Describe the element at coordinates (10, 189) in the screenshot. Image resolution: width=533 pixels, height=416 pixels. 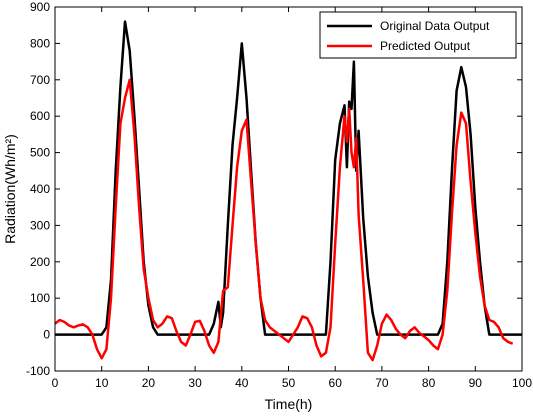
I see `y-axis-label: Radiation(Wh/m²)` at that location.